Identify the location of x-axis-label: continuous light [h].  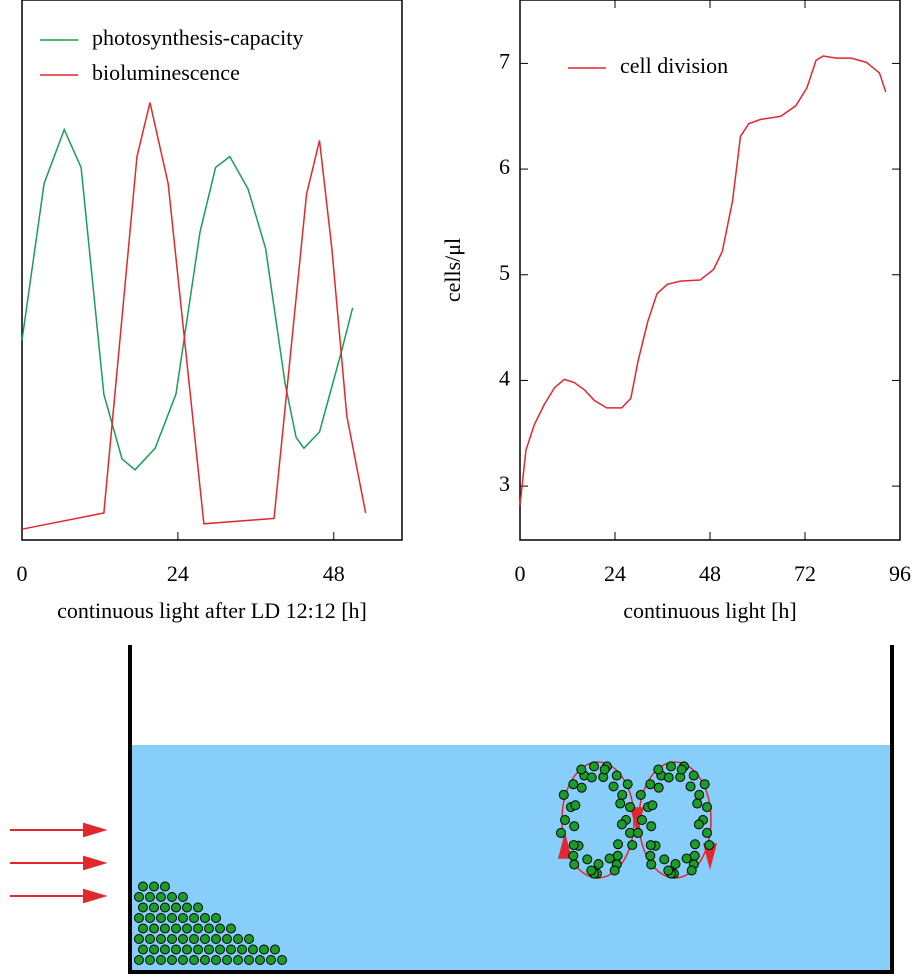
(710, 610).